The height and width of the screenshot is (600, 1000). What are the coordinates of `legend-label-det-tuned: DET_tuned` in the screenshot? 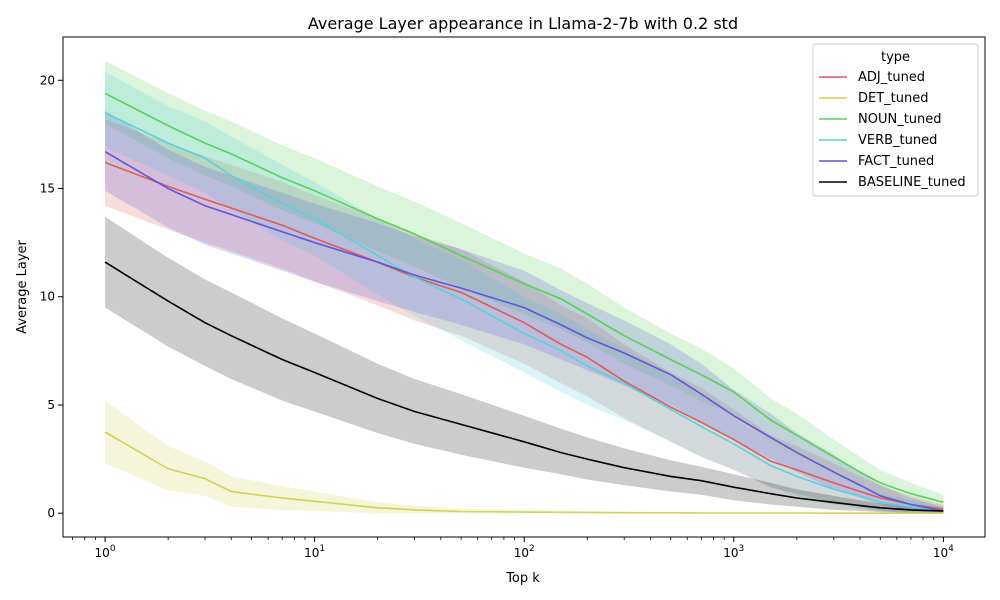 It's located at (893, 98).